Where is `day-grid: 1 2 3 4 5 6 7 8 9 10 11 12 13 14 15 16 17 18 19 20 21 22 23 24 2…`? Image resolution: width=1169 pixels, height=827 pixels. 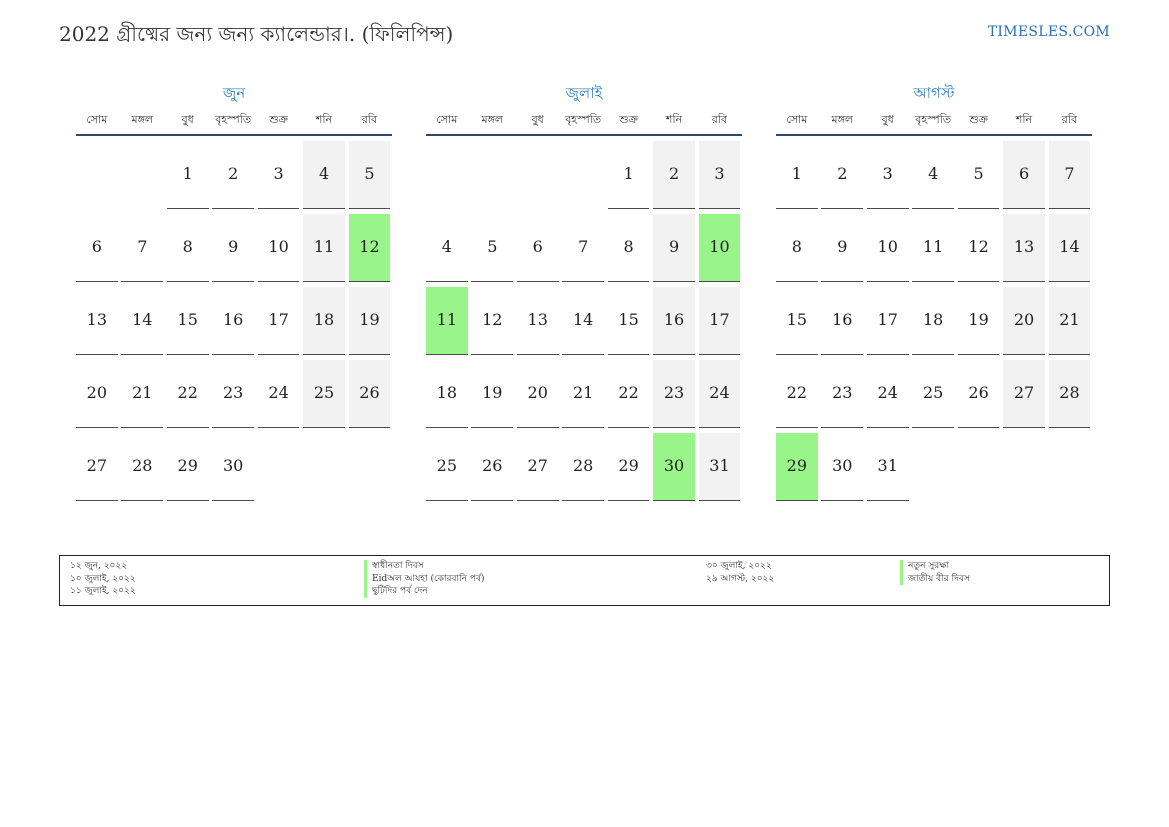 day-grid: 1 2 3 4 5 6 7 8 9 10 11 12 13 14 15 16 17 18 19 20 21 22 23 24 2… is located at coordinates (934, 321).